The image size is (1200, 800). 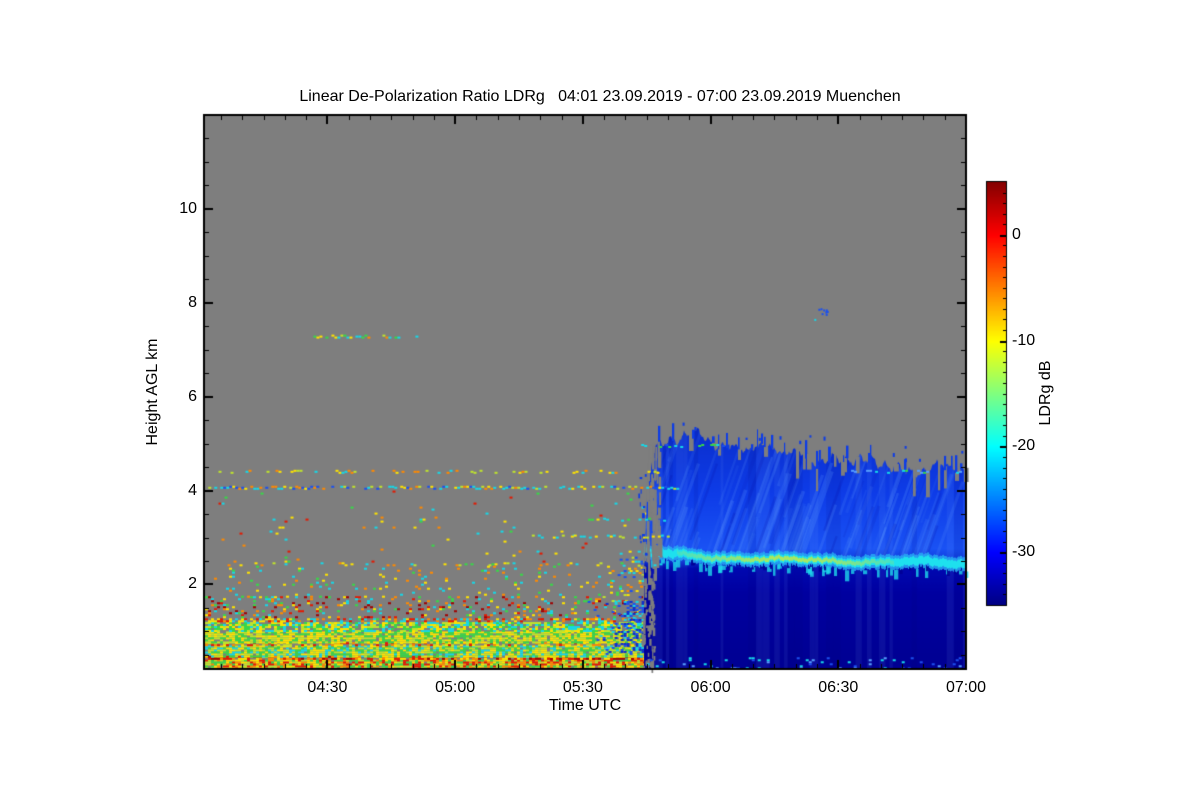 I want to click on colorbar-tick-label-1: -10, so click(x=1024, y=340).